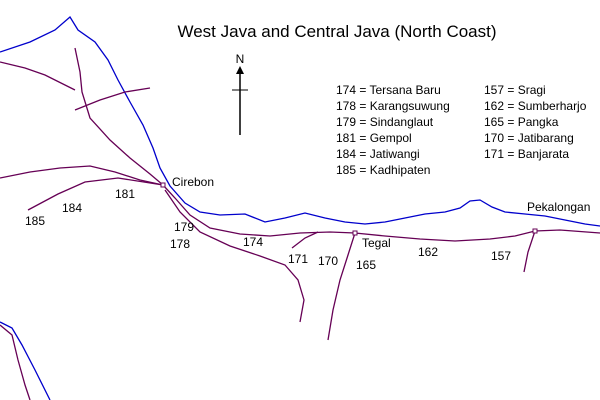 The image size is (600, 400). I want to click on map-title: West Java and Central Java (North Coast), so click(336, 31).